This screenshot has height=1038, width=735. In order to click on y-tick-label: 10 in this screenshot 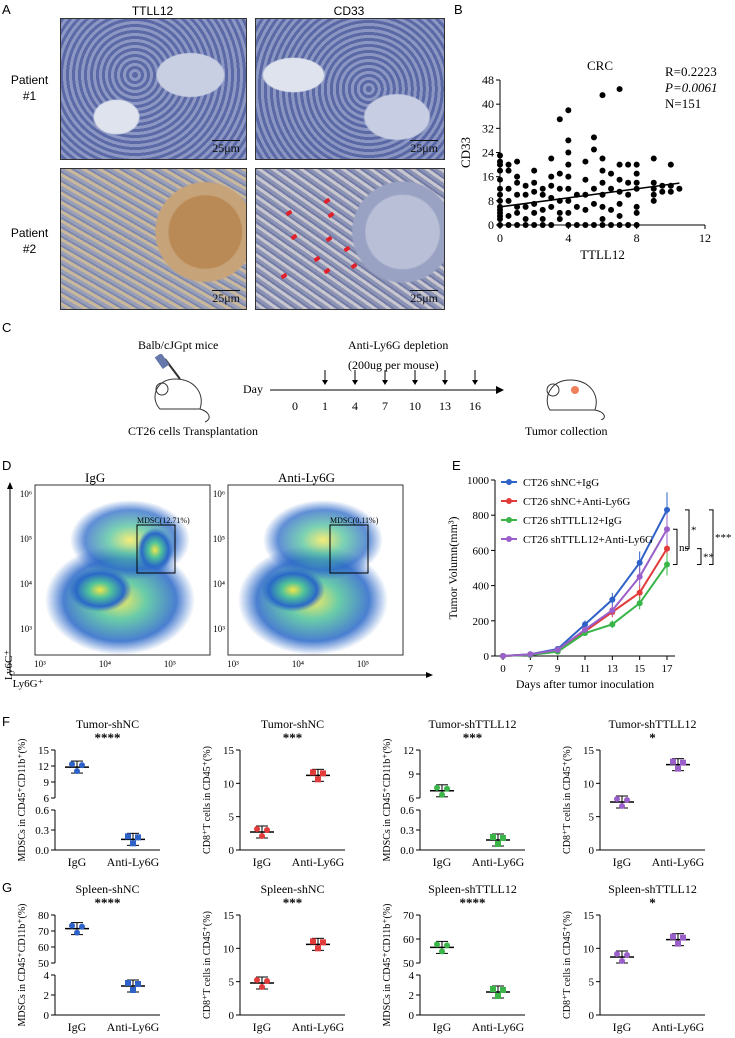, I will do `click(229, 784)`.